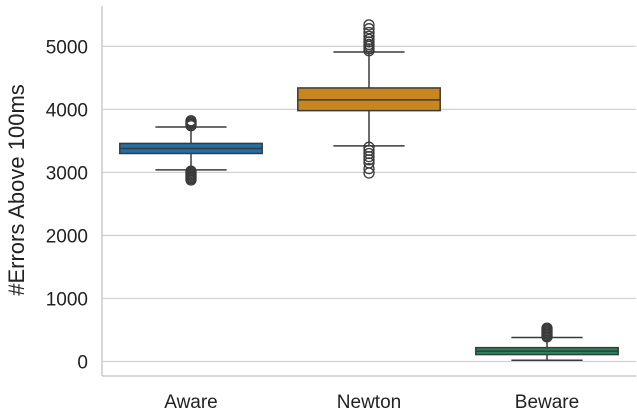  Describe the element at coordinates (67, 173) in the screenshot. I see `y-tick-label: 3000` at that location.